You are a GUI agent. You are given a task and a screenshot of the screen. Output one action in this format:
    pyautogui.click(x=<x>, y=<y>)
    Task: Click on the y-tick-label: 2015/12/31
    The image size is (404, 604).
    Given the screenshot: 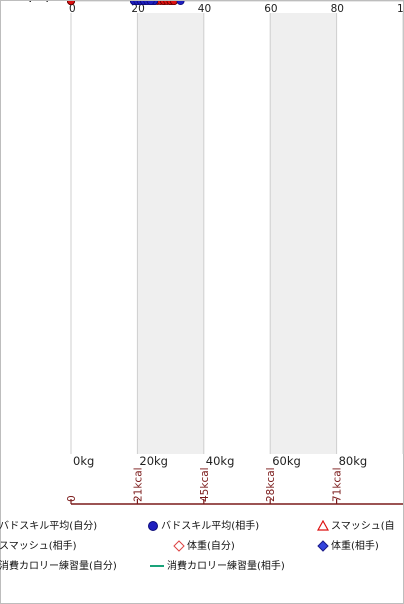 What is the action you would take?
    pyautogui.click(x=33, y=2)
    